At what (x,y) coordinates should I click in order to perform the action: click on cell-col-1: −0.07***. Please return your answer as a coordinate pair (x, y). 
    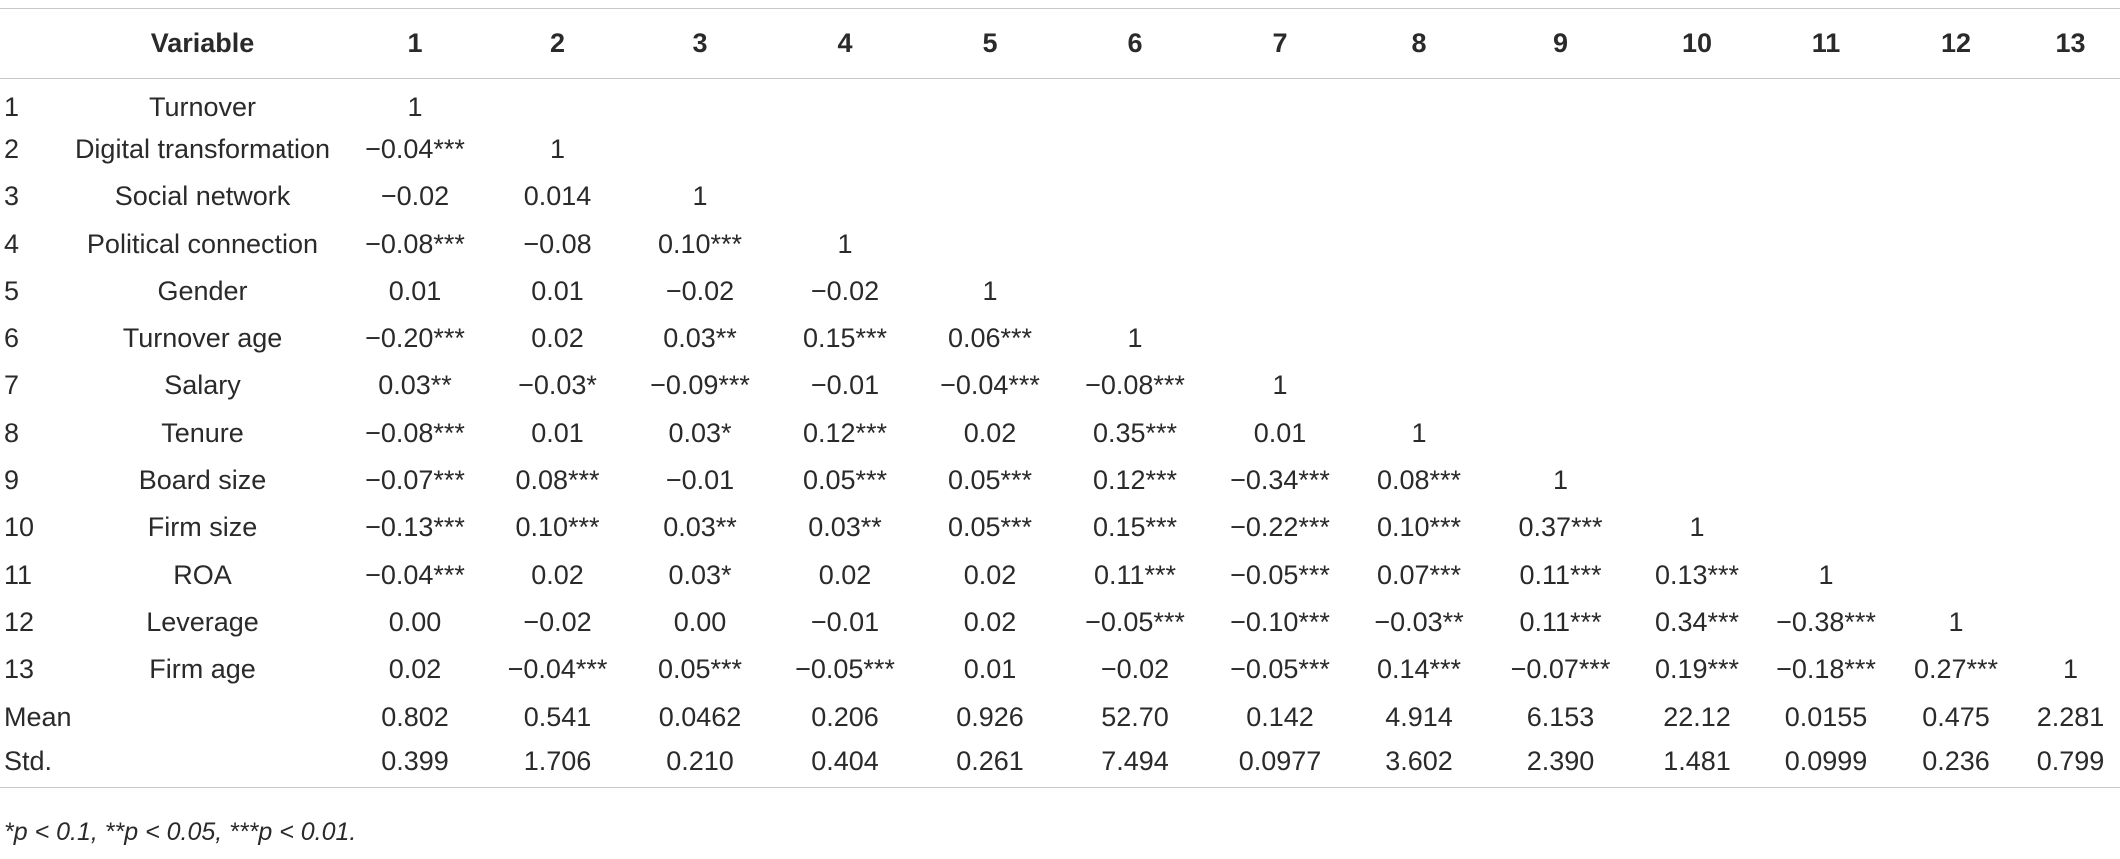
    Looking at the image, I should click on (415, 480).